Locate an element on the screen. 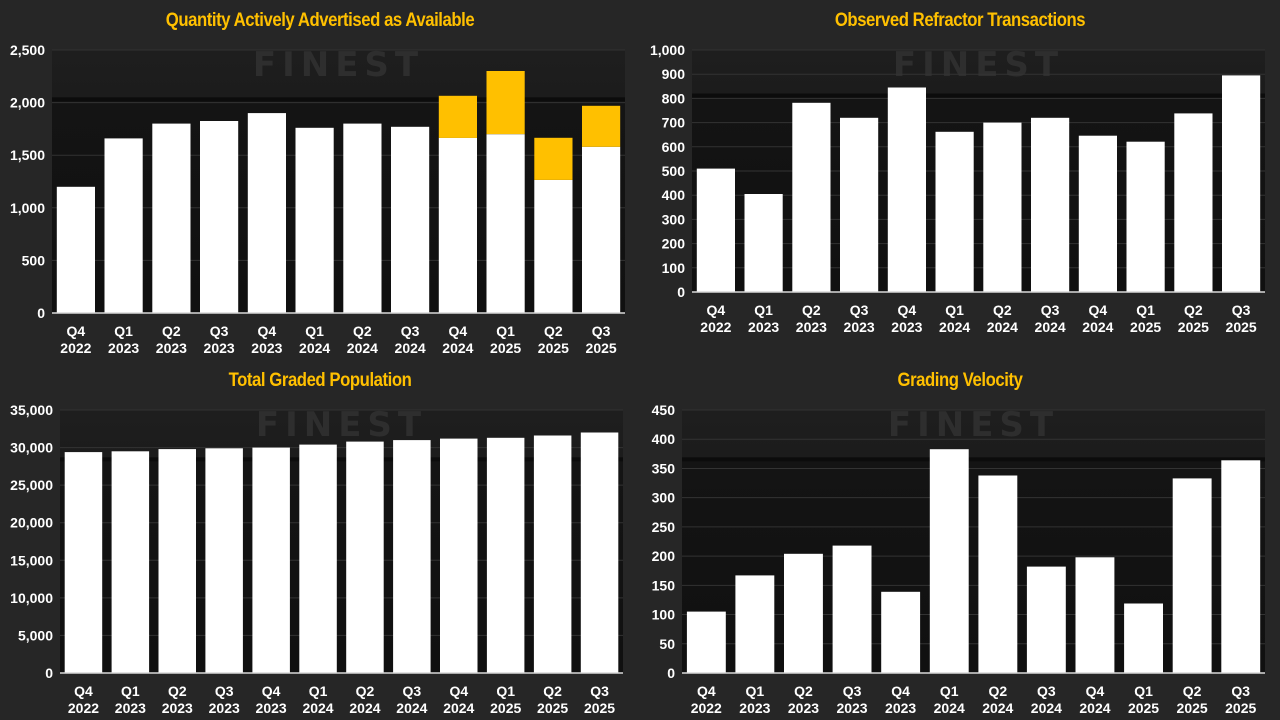 The image size is (1280, 720). y-tick-label: 900 is located at coordinates (674, 74).